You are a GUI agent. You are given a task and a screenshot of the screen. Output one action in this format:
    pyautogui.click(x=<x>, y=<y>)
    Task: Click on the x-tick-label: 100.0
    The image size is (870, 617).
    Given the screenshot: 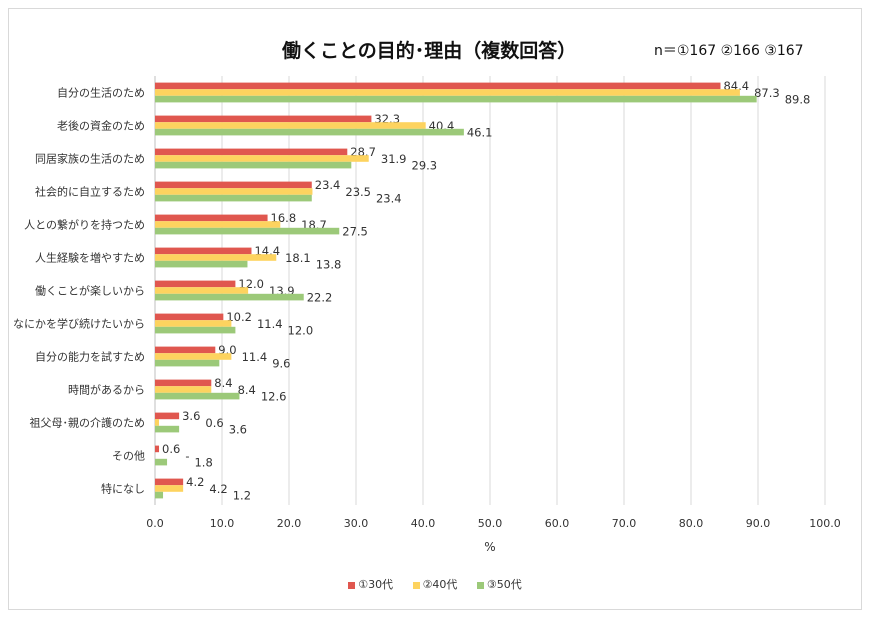 What is the action you would take?
    pyautogui.click(x=825, y=523)
    